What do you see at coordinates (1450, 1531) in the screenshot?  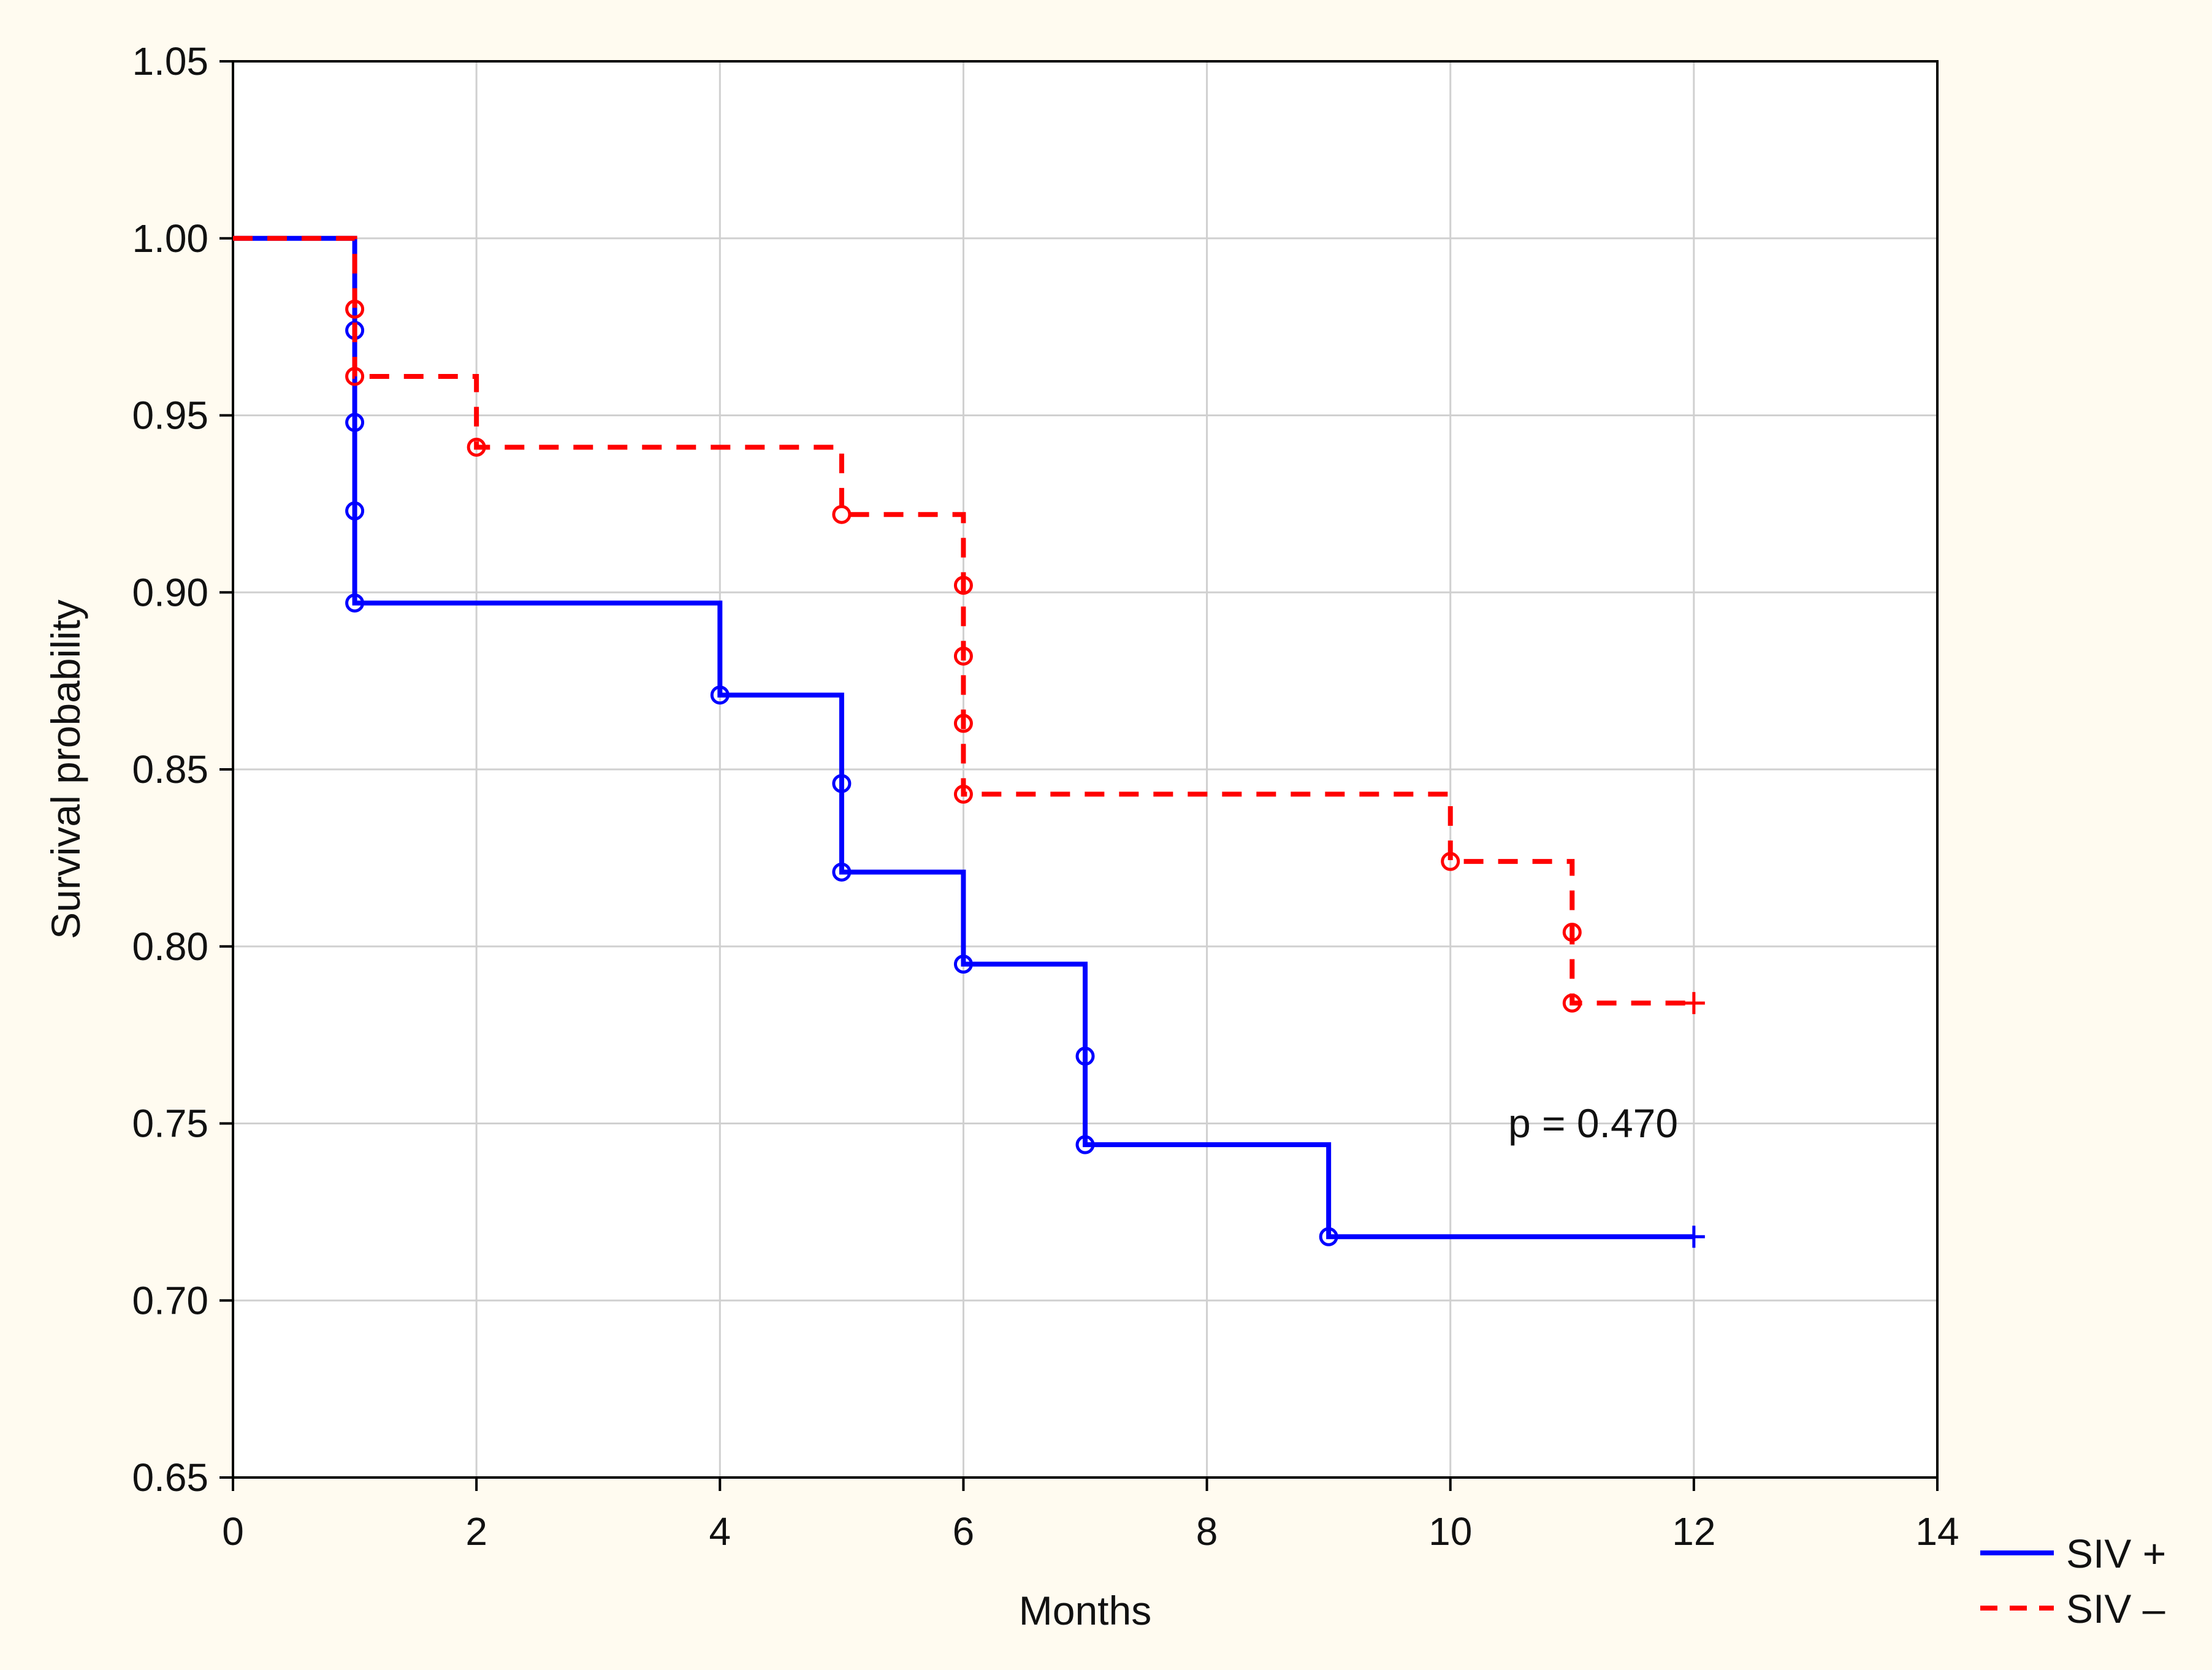 I see `x-tick-label: 10` at bounding box center [1450, 1531].